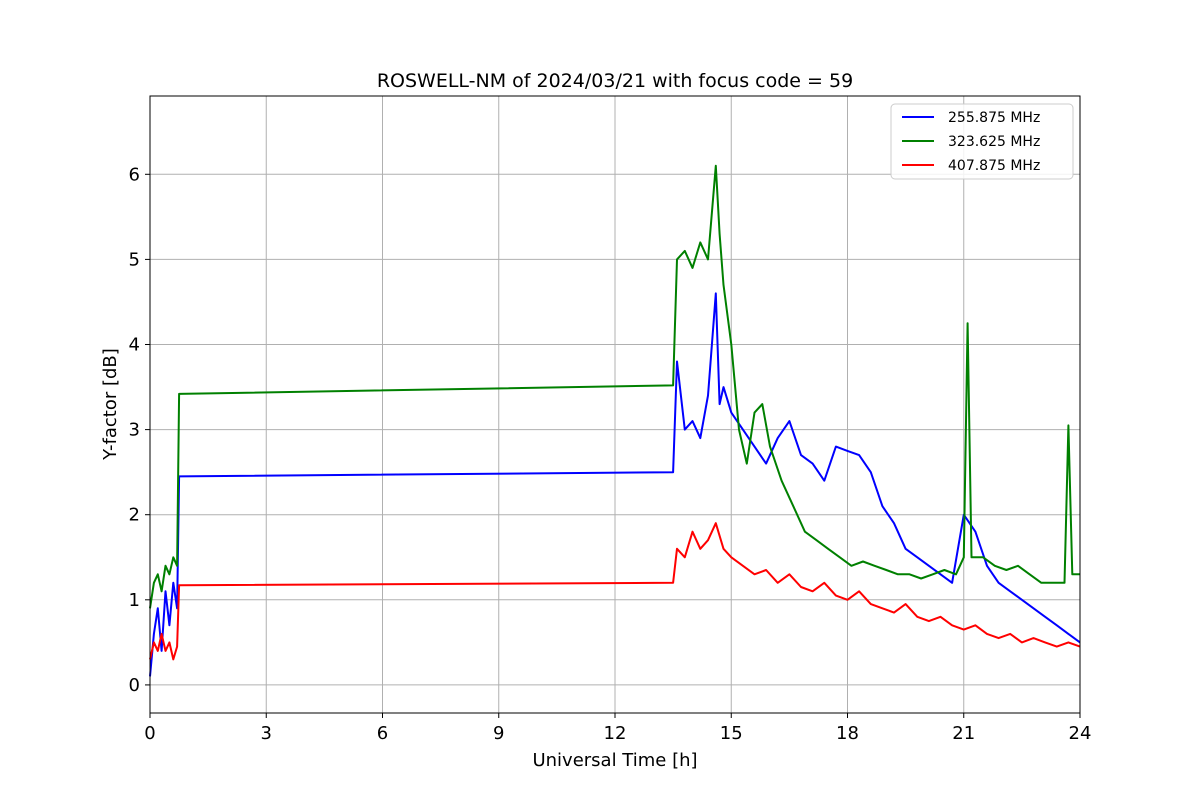 This screenshot has width=1200, height=800. Describe the element at coordinates (614, 760) in the screenshot. I see `x-axis-label: Universal Time [h]` at that location.